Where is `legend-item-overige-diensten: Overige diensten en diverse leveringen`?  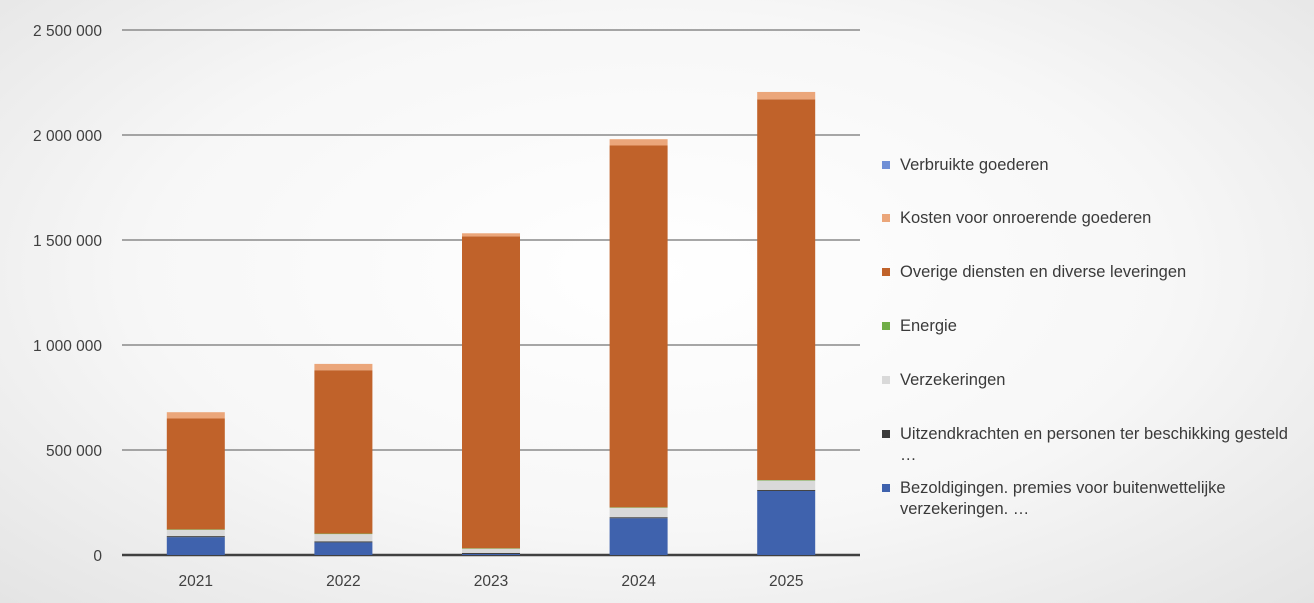
legend-item-overige-diensten: Overige diensten en diverse leveringen is located at coordinates (1090, 289).